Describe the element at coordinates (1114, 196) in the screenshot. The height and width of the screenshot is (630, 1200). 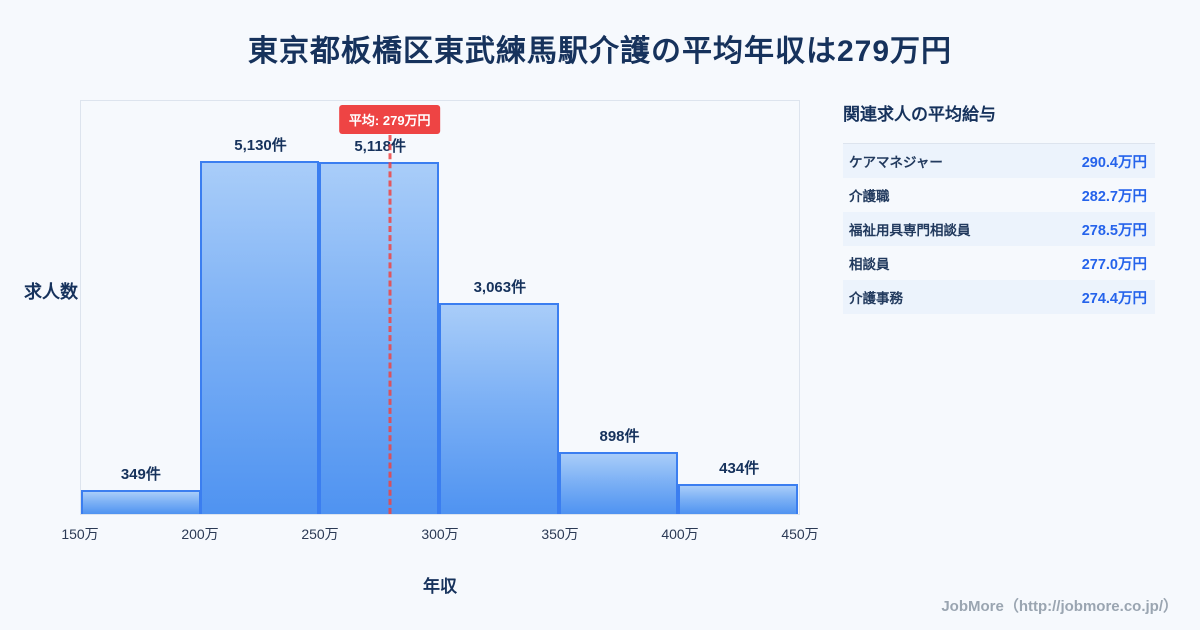
I see `job-salary: 282.7万円` at that location.